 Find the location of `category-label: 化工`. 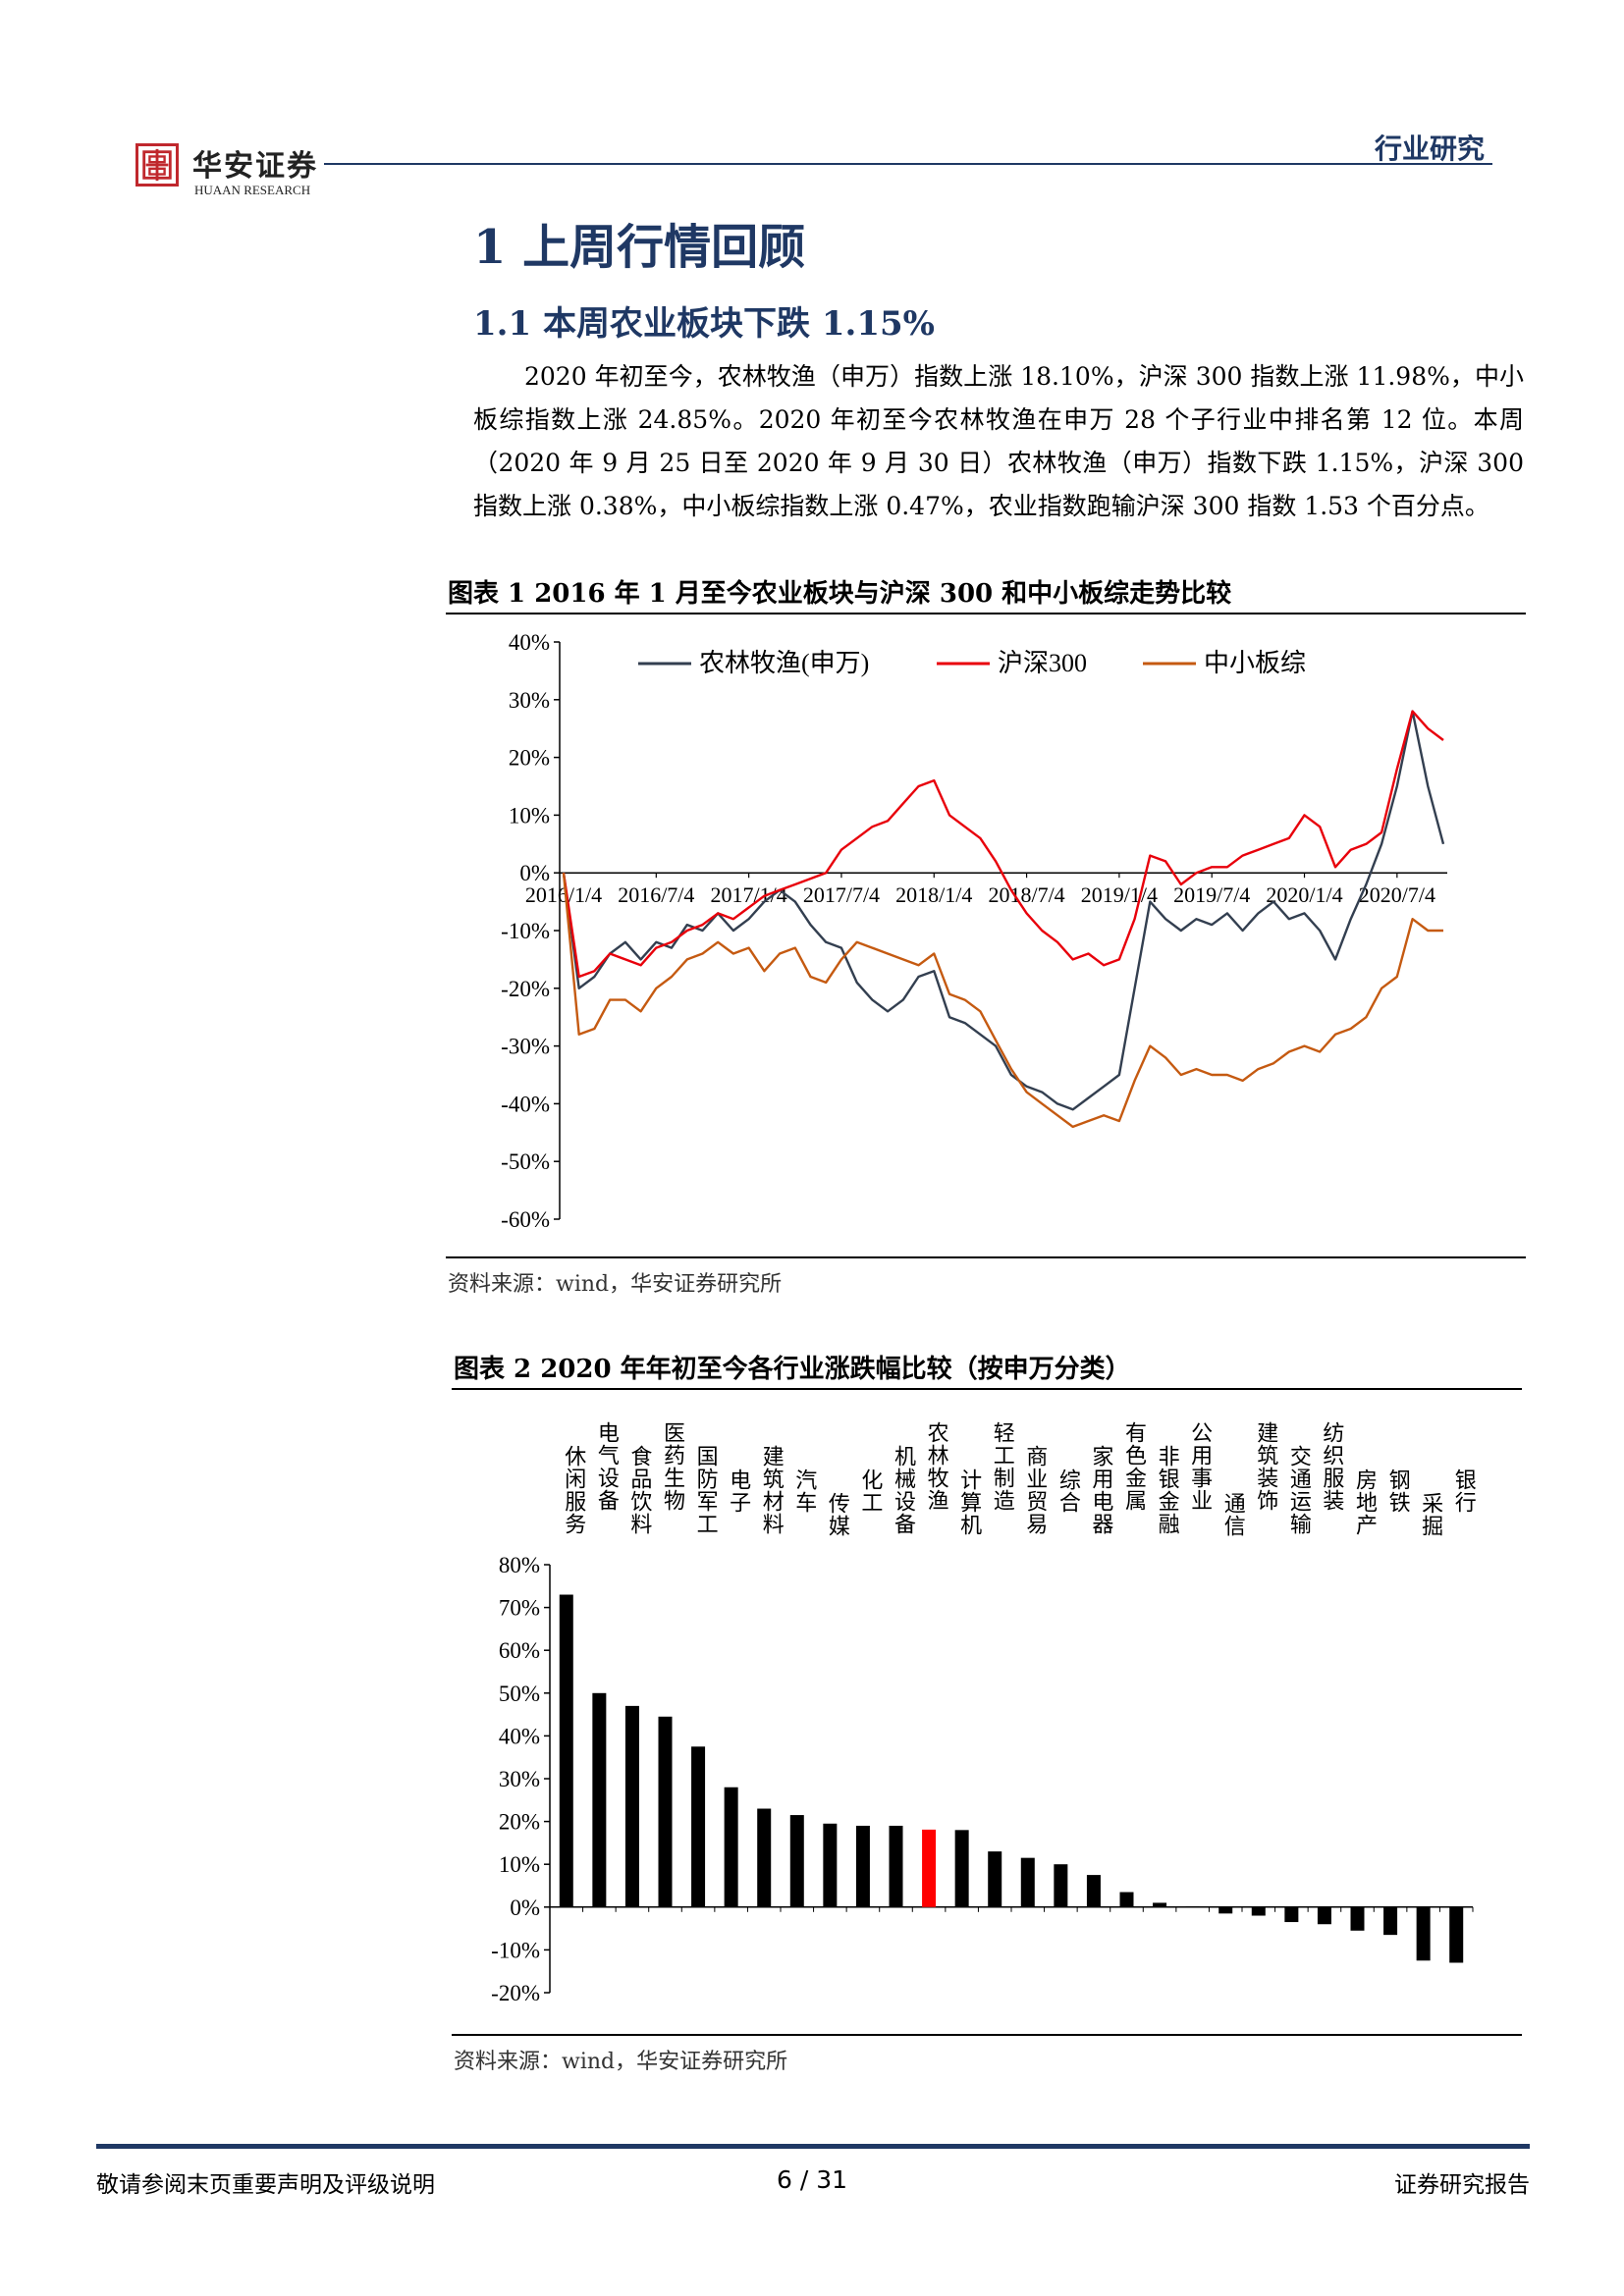

category-label: 化工 is located at coordinates (870, 1491).